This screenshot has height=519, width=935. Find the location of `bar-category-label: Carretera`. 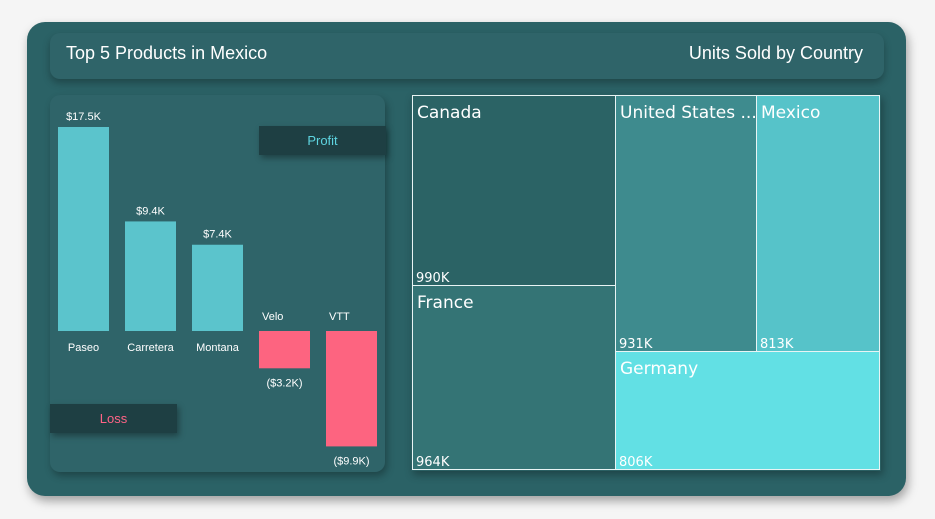

bar-category-label: Carretera is located at coordinates (150, 348).